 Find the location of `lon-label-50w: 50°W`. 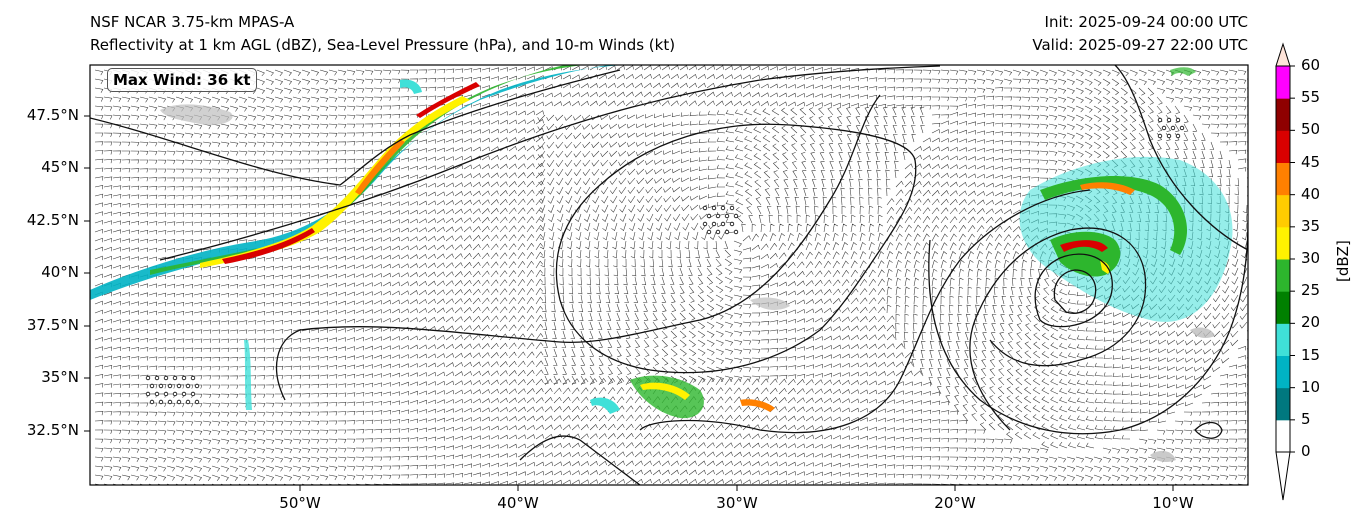

lon-label-50w: 50°W is located at coordinates (300, 503).